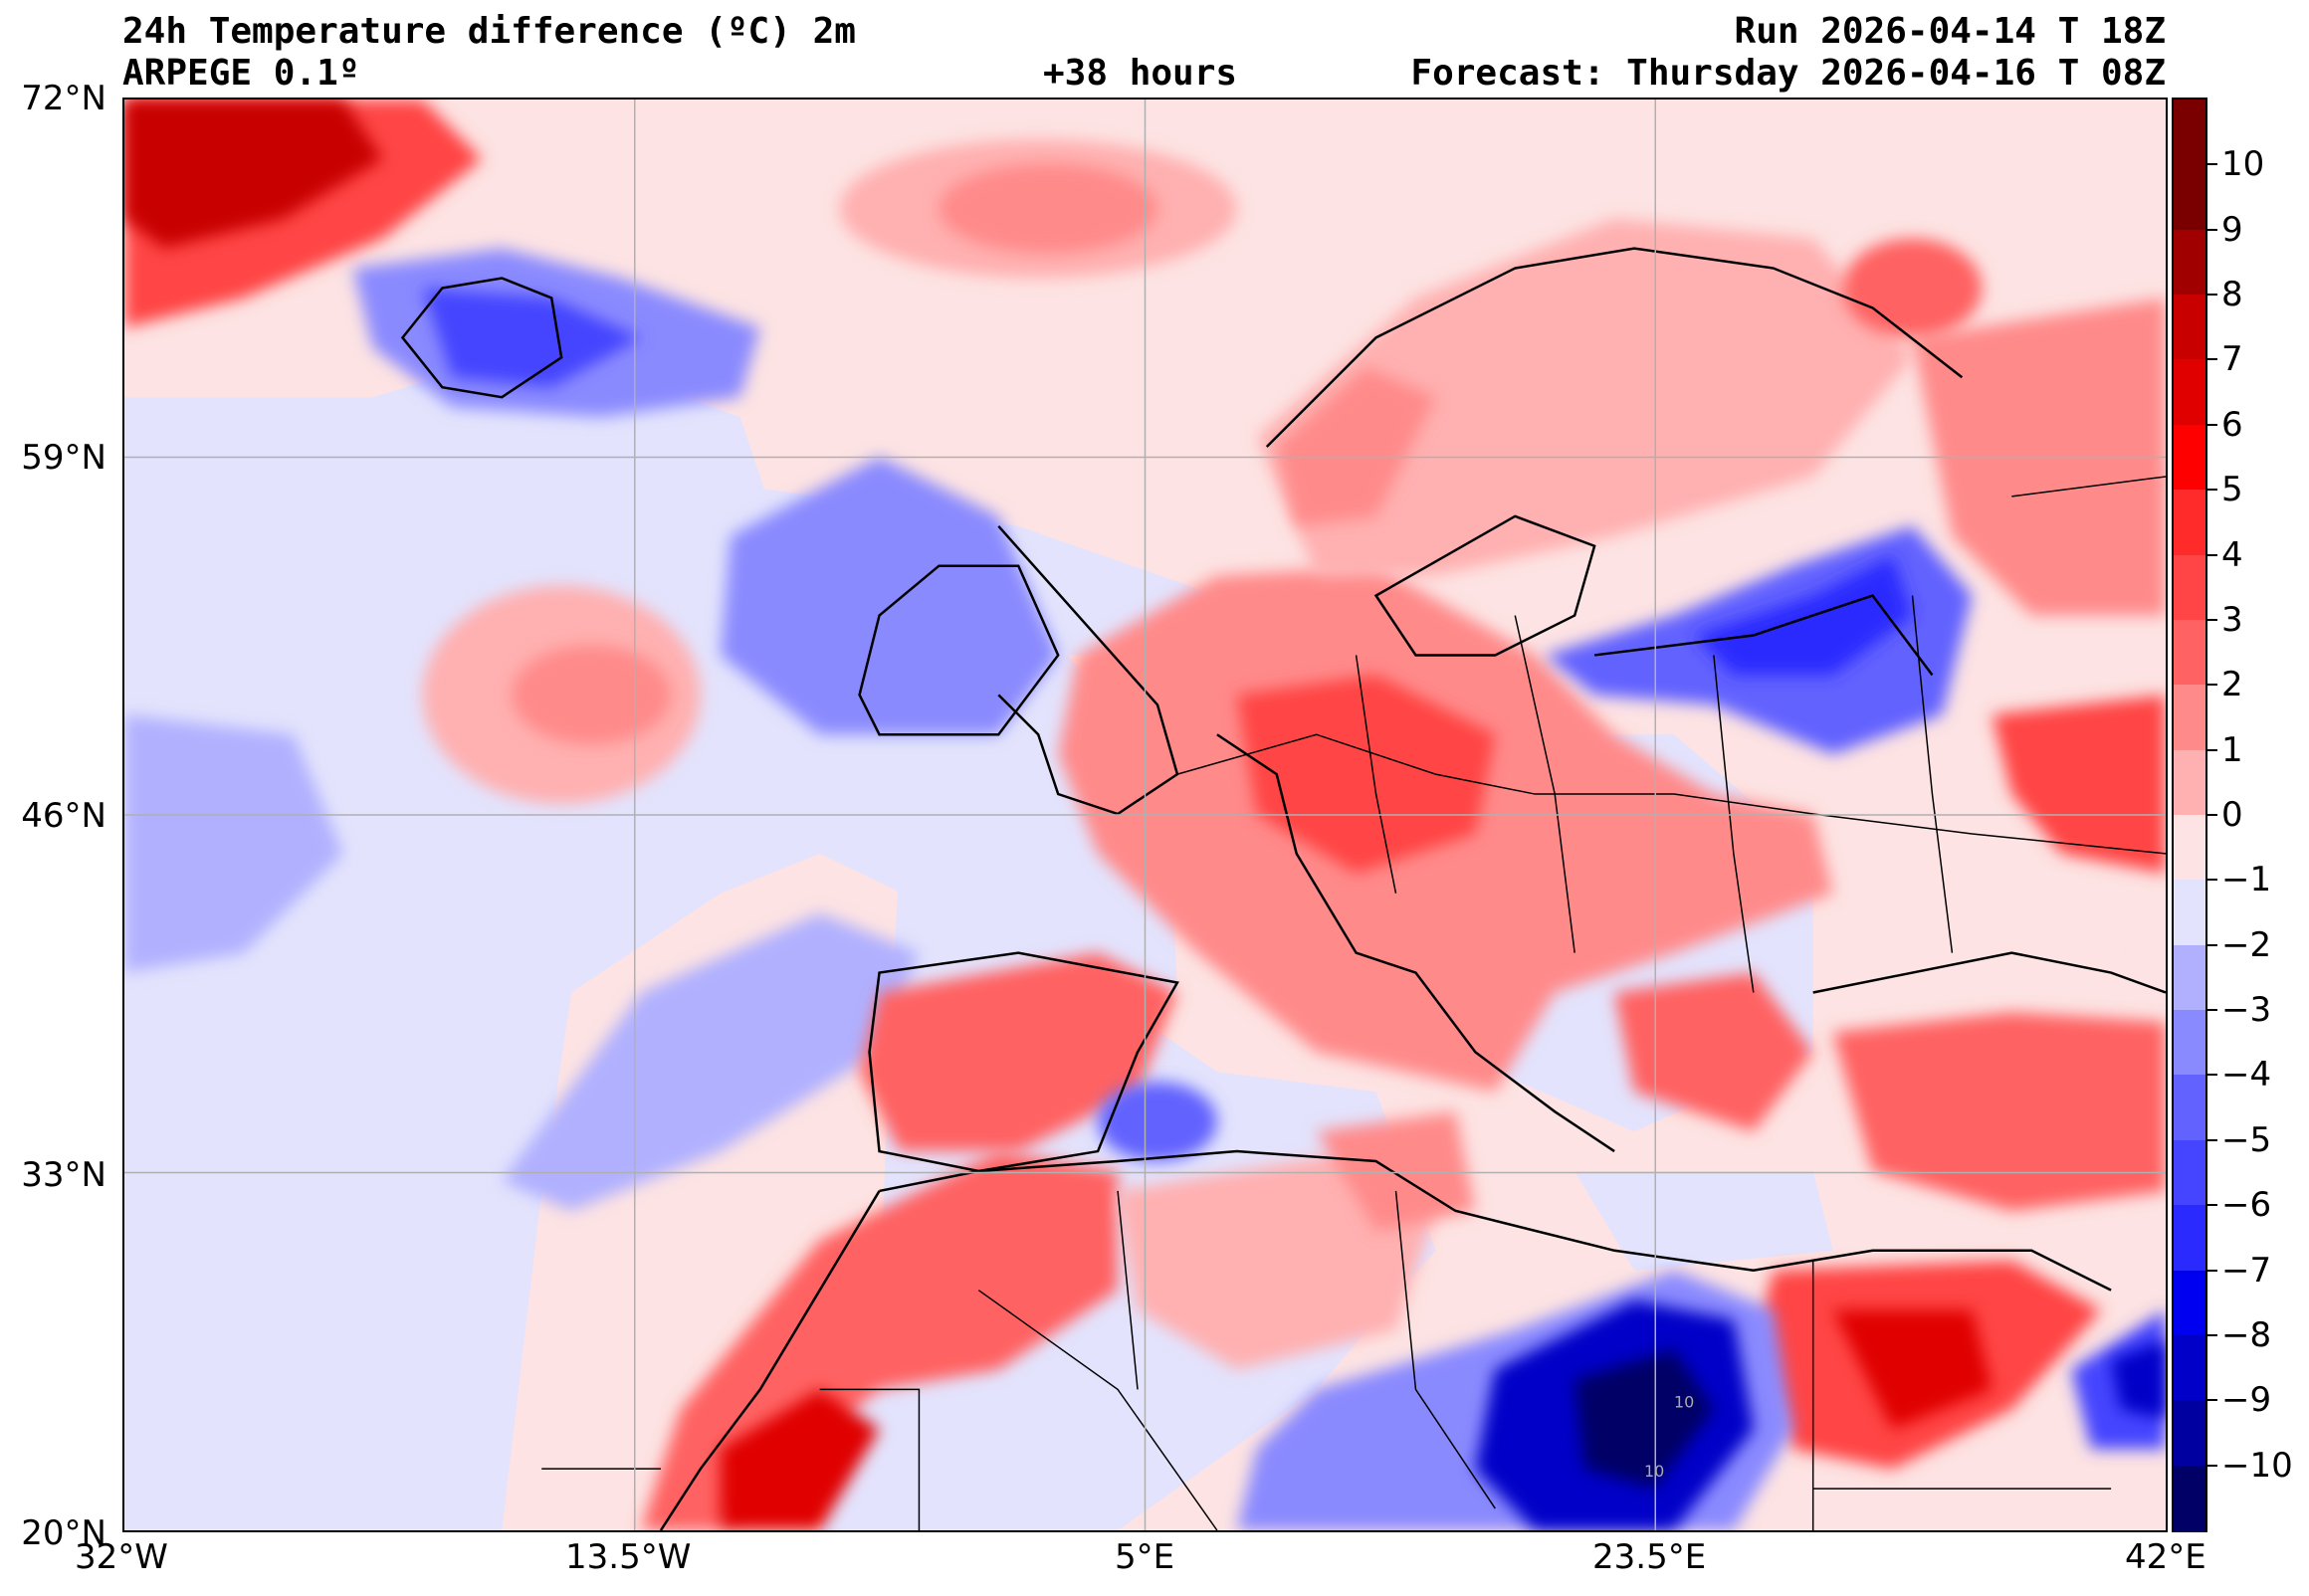 This screenshot has width=2309, height=1596. Describe the element at coordinates (2232, 490) in the screenshot. I see `colorbar-label: 5` at that location.